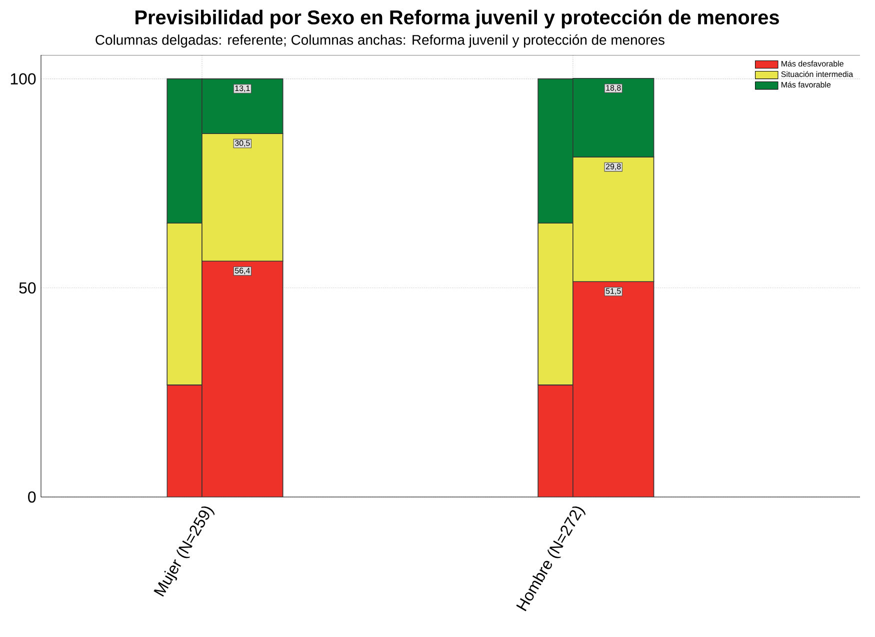  What do you see at coordinates (457, 19) in the screenshot?
I see `chart-title: Previsibilidad por Sexo en Reforma juvenil y protección de menores` at bounding box center [457, 19].